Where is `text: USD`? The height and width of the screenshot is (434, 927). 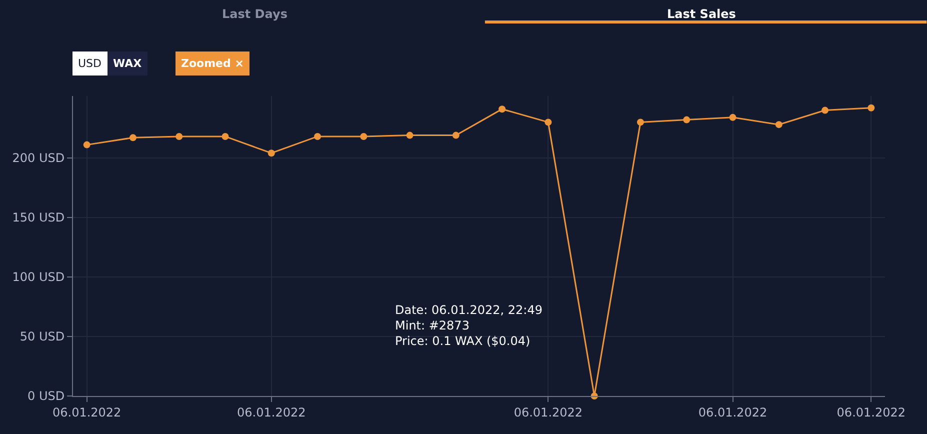 text: USD is located at coordinates (90, 63).